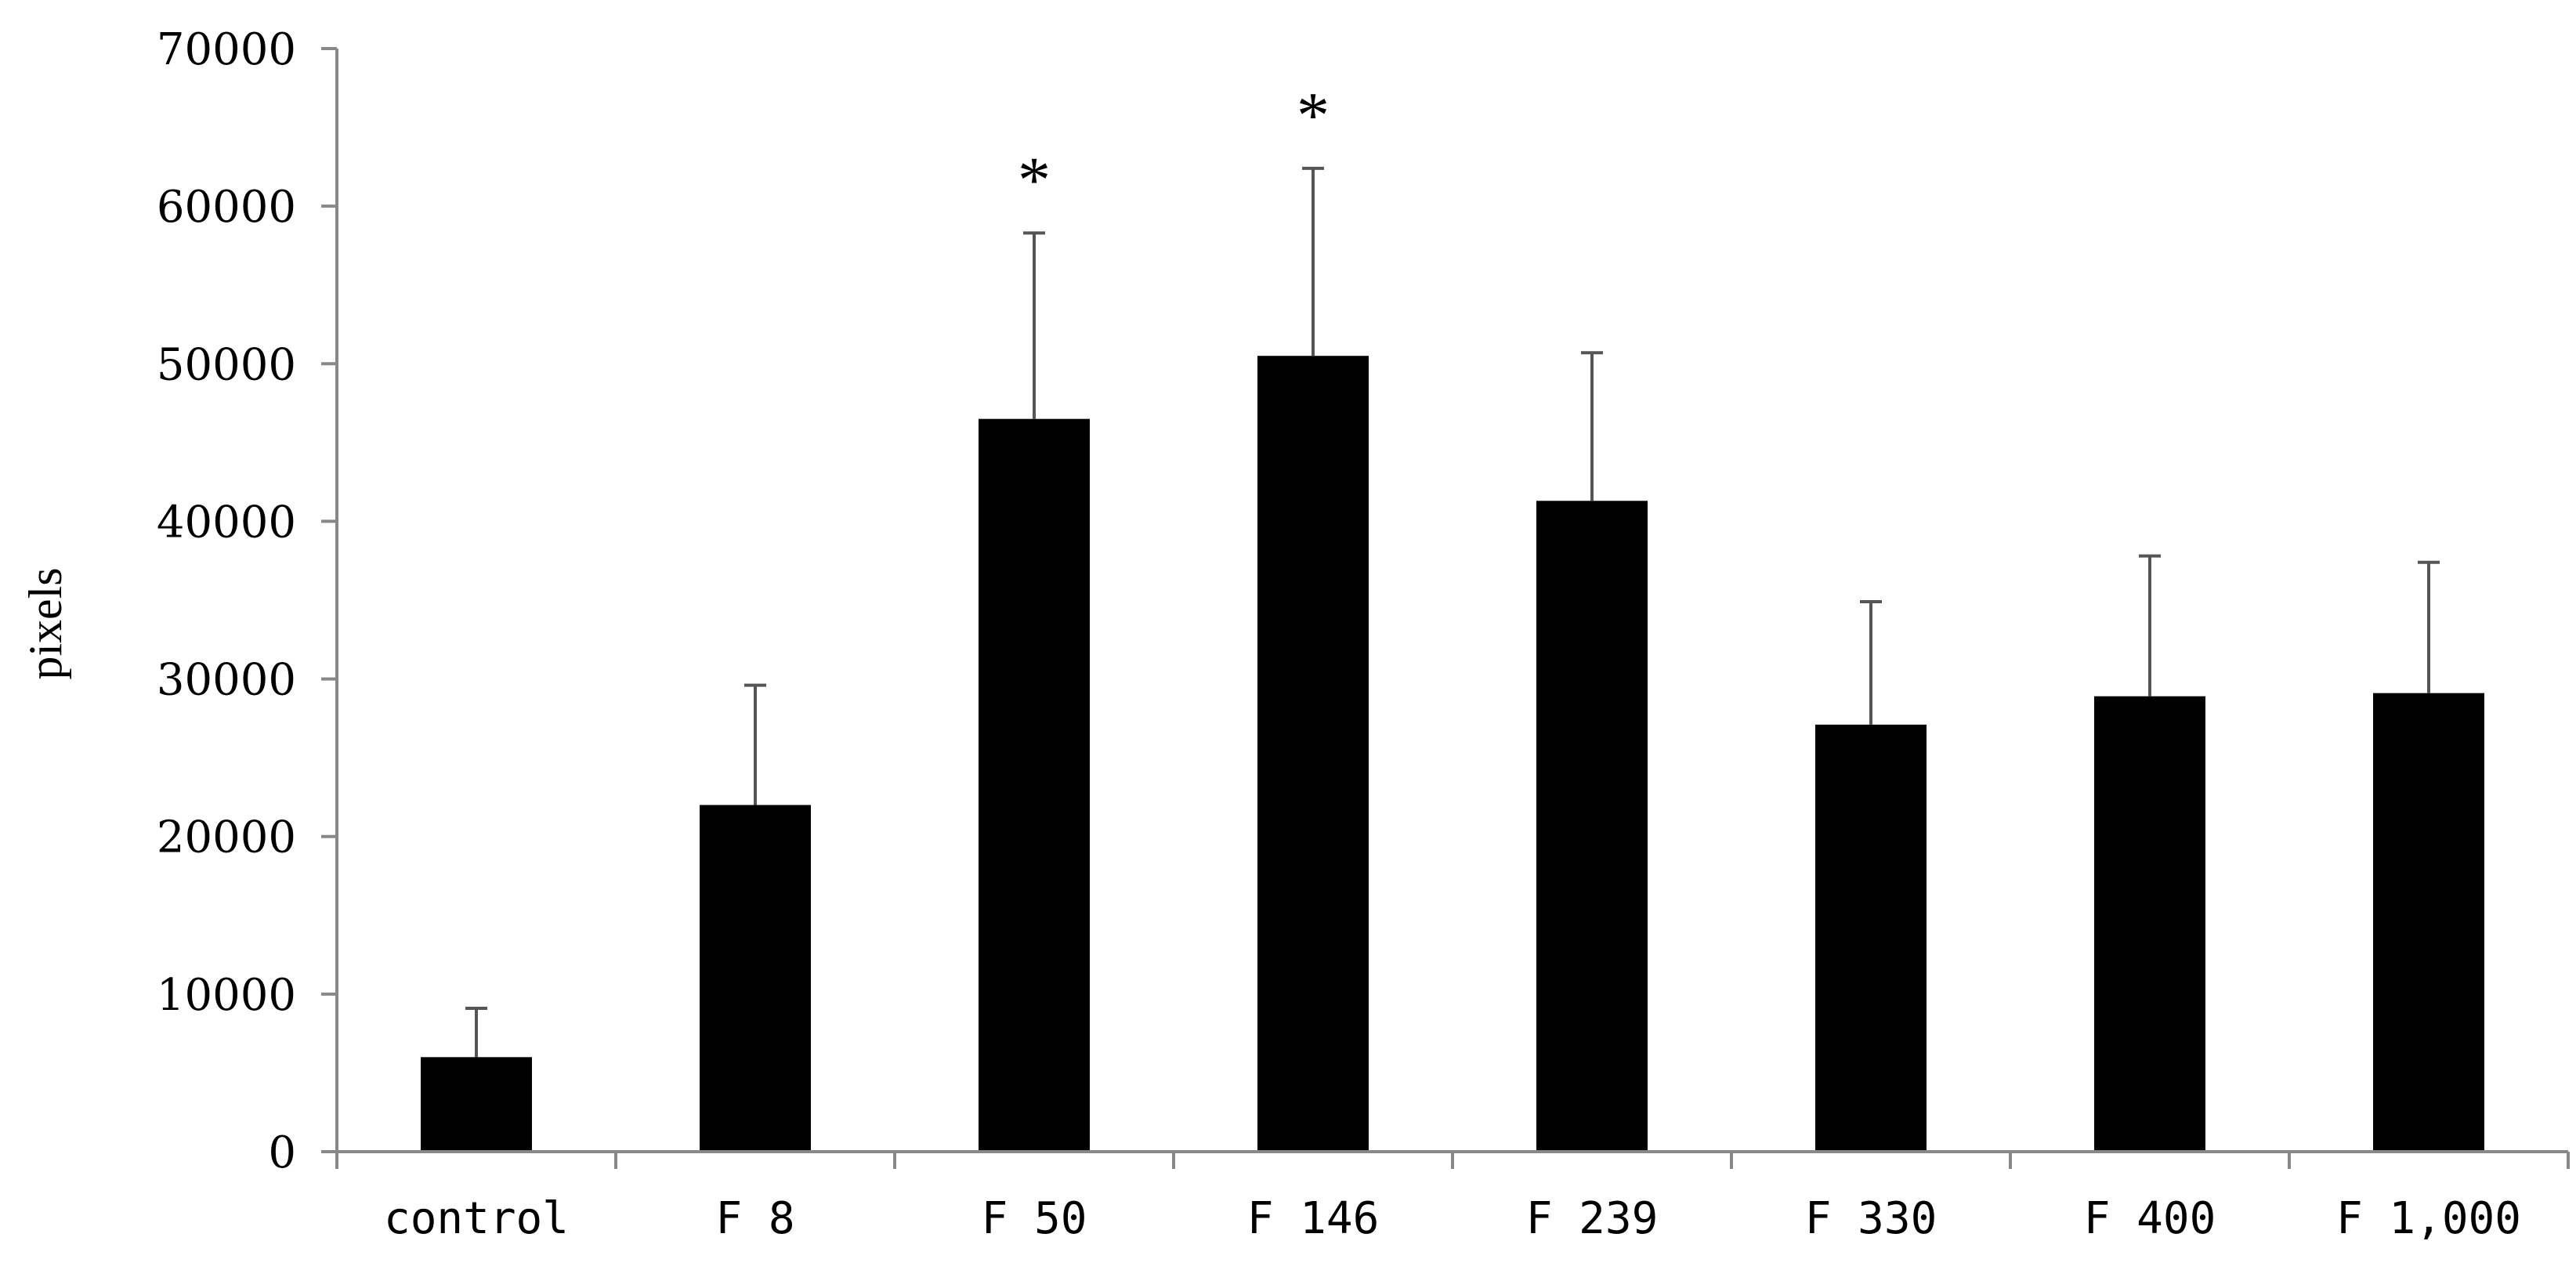 This screenshot has width=2576, height=1288. What do you see at coordinates (226, 522) in the screenshot?
I see `y-tick-label: 40000` at bounding box center [226, 522].